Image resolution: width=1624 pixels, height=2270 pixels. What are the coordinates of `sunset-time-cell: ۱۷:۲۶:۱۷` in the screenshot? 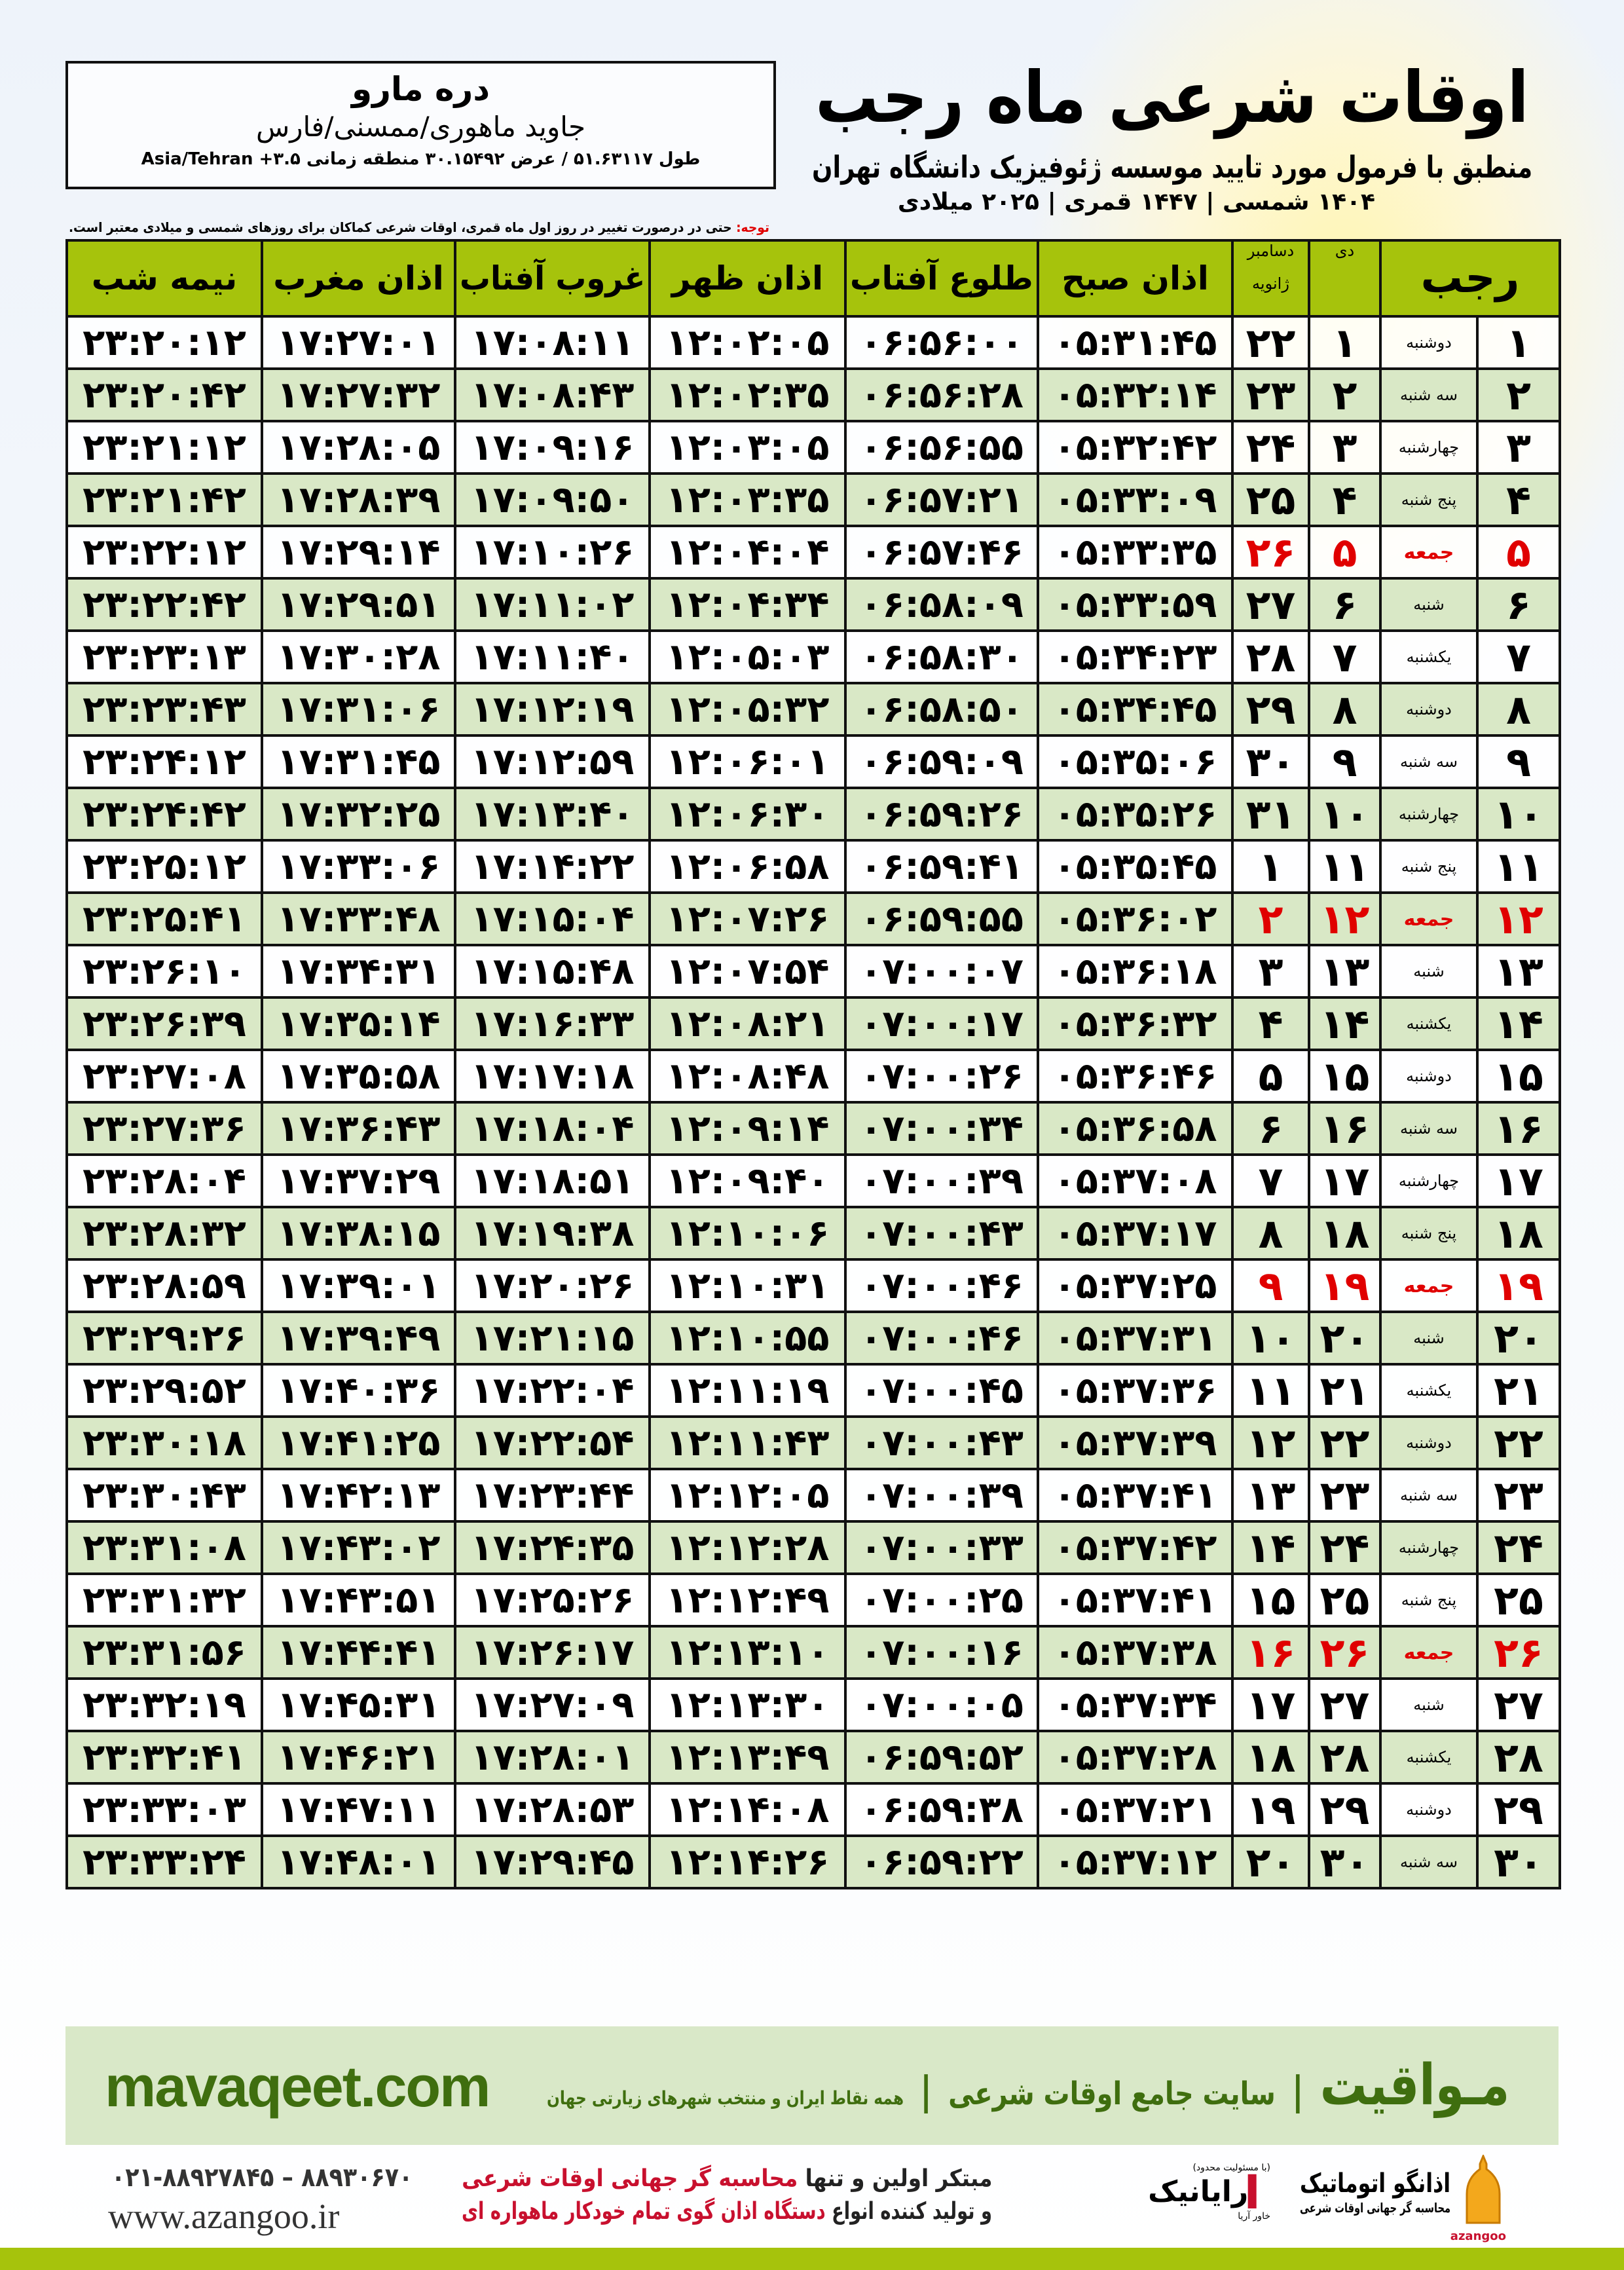 It's located at (552, 1652).